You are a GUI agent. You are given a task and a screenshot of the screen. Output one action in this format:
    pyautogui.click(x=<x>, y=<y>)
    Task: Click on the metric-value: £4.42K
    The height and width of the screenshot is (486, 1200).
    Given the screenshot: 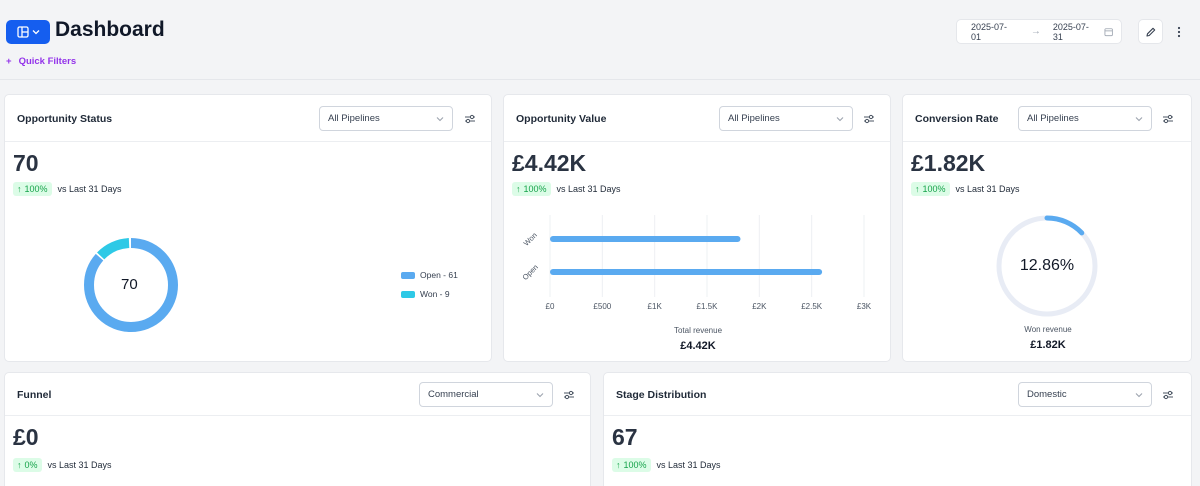 What is the action you would take?
    pyautogui.click(x=549, y=163)
    